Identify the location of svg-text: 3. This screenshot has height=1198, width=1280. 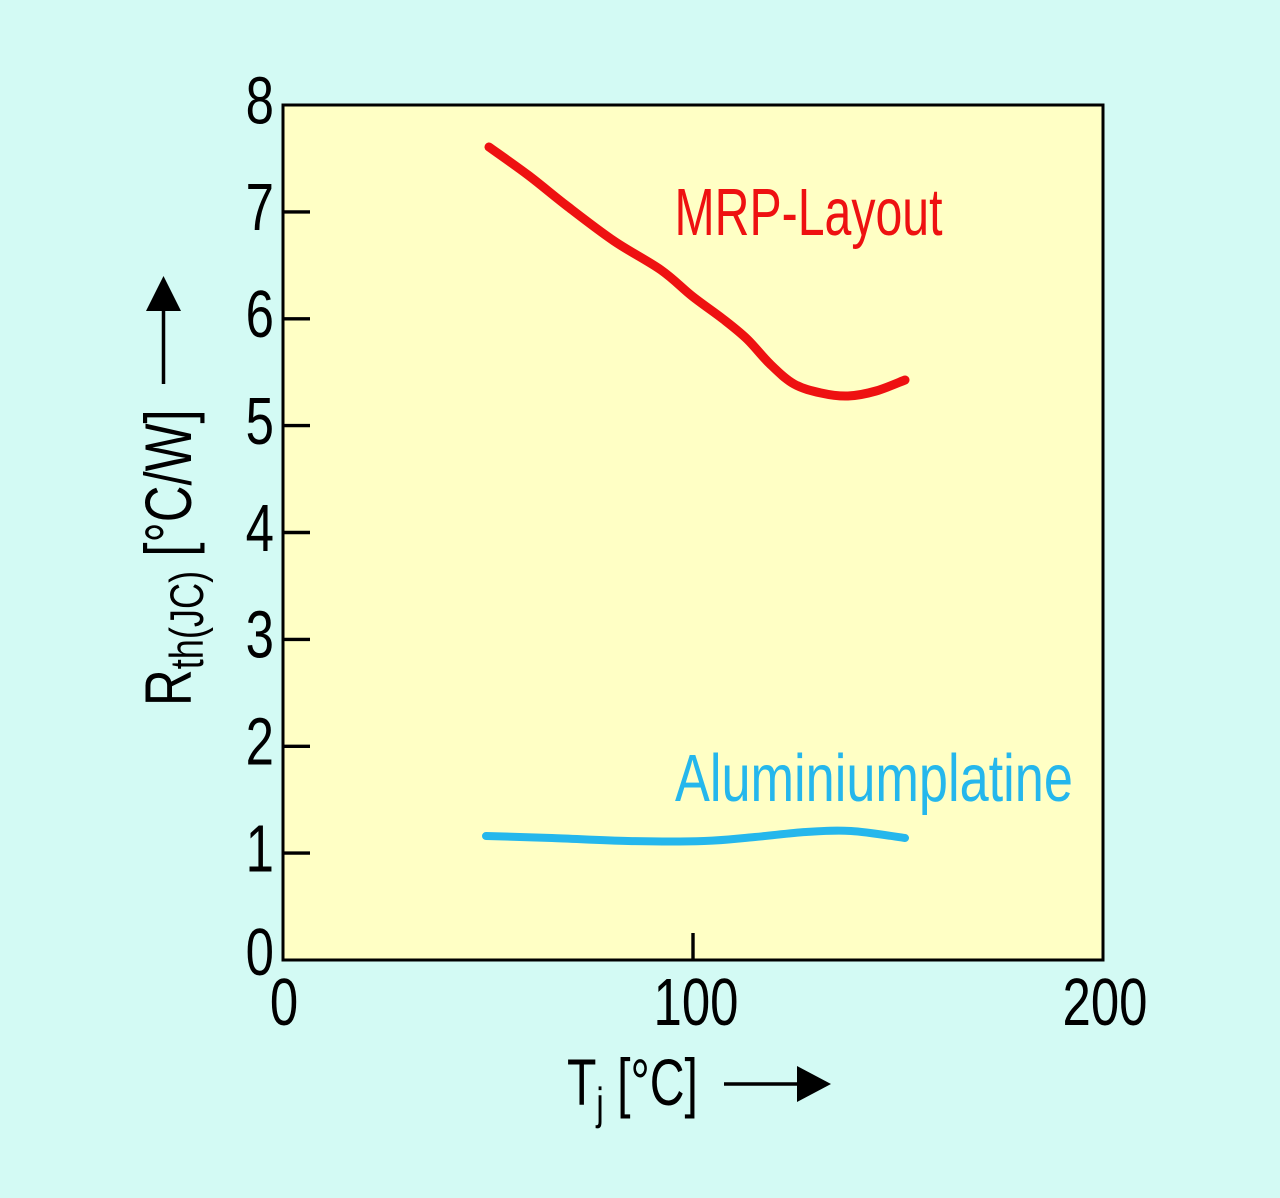
(260, 634).